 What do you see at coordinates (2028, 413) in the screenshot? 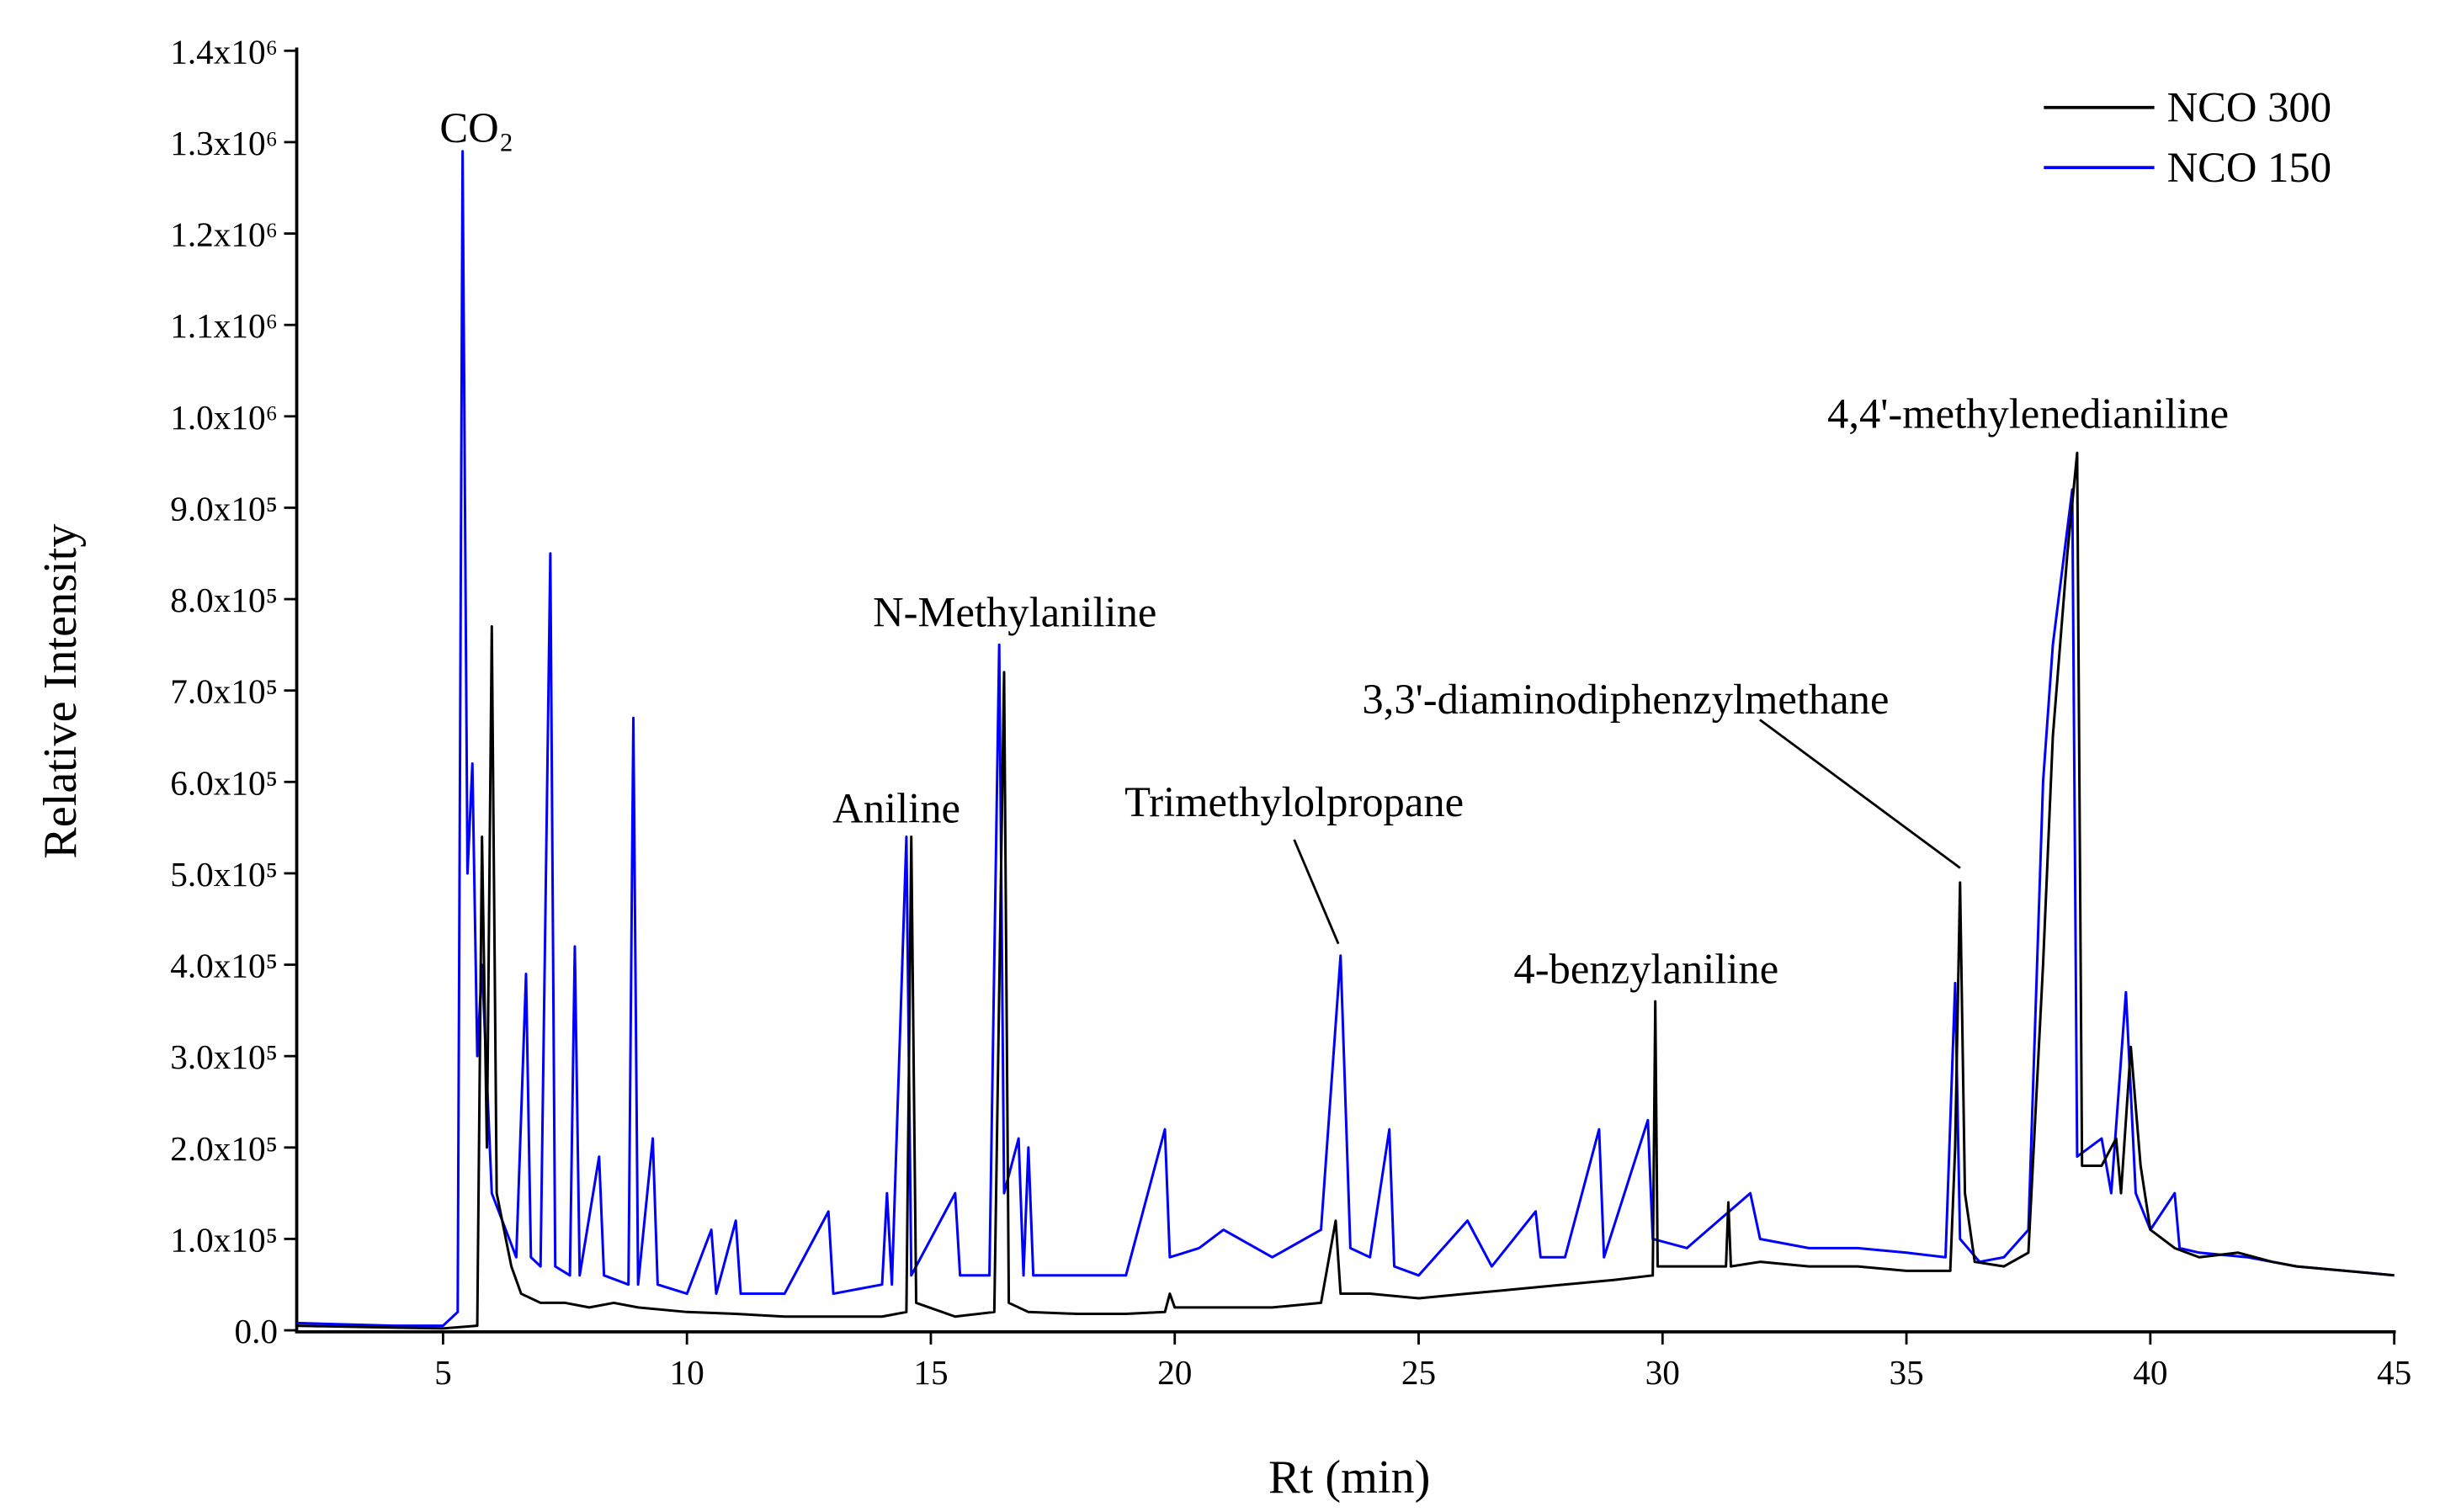
I see `annotation: 4,4'-methylenedianiline` at bounding box center [2028, 413].